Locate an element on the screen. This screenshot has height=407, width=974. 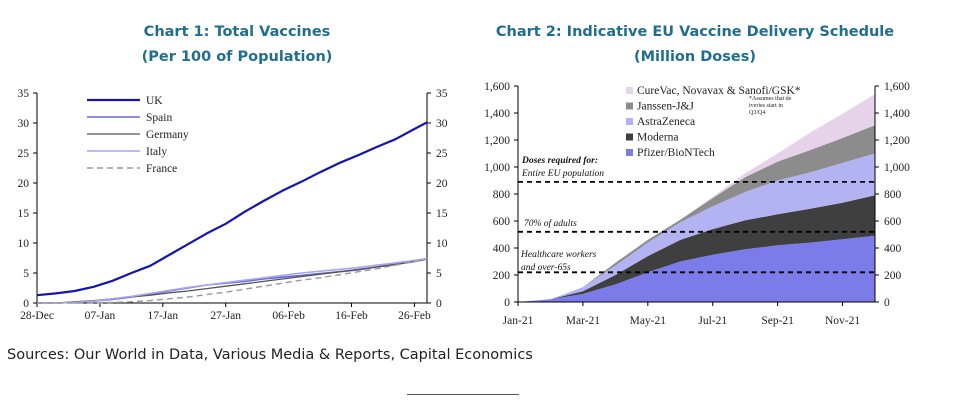
chart2-y-tick-label-right: 600 is located at coordinates (893, 222).